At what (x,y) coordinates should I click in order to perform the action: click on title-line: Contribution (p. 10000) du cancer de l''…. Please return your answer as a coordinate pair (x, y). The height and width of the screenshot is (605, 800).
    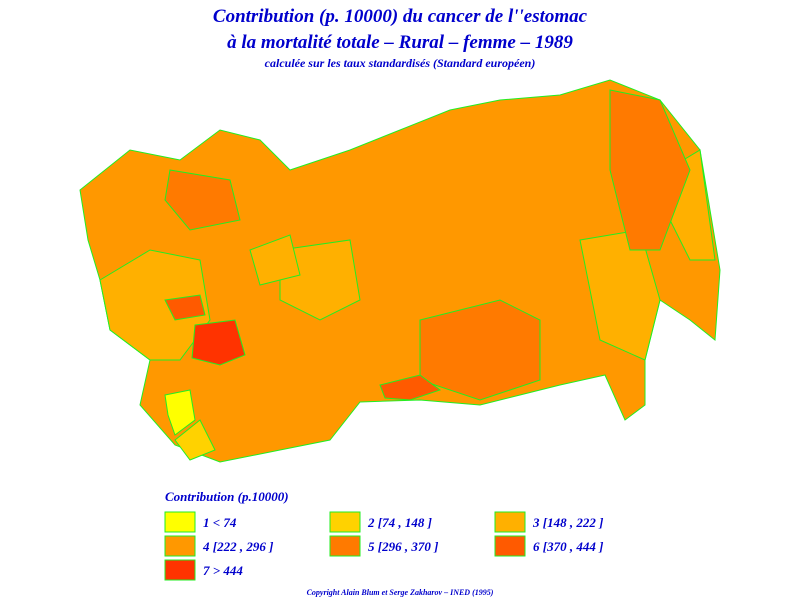
    Looking at the image, I should click on (400, 16).